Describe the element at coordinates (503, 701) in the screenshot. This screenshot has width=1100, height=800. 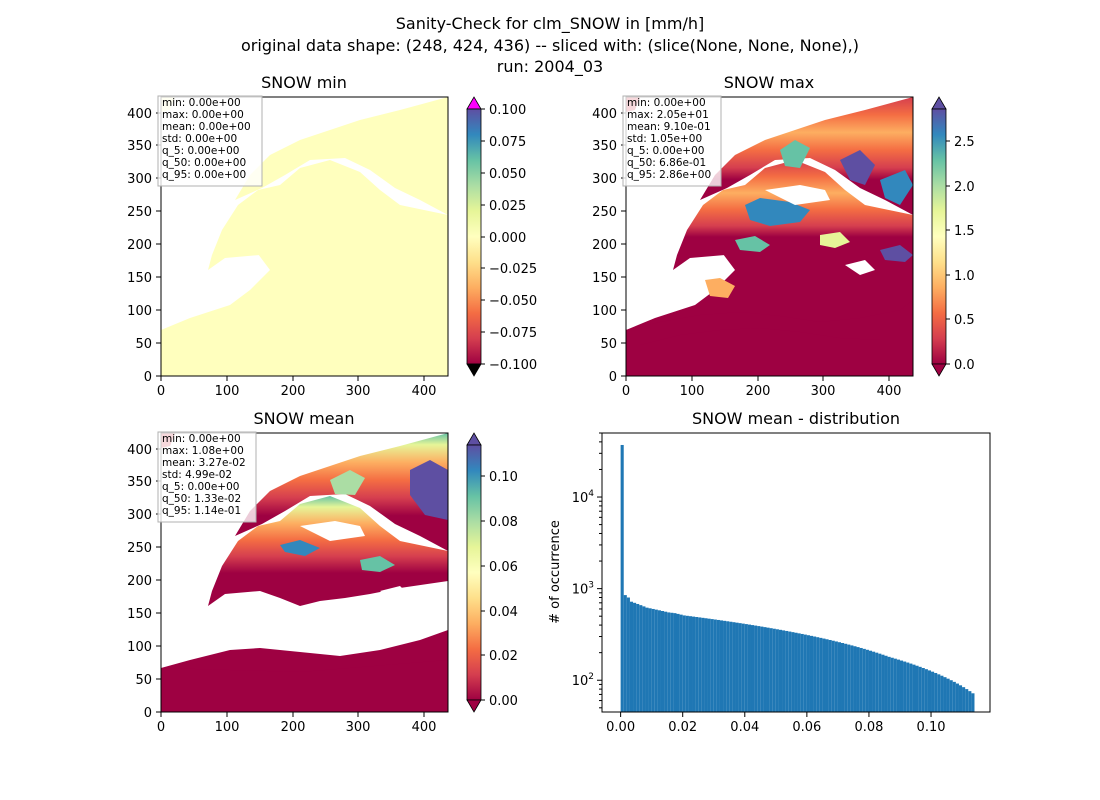
I see `colorbar-tick-label: 0.00` at that location.